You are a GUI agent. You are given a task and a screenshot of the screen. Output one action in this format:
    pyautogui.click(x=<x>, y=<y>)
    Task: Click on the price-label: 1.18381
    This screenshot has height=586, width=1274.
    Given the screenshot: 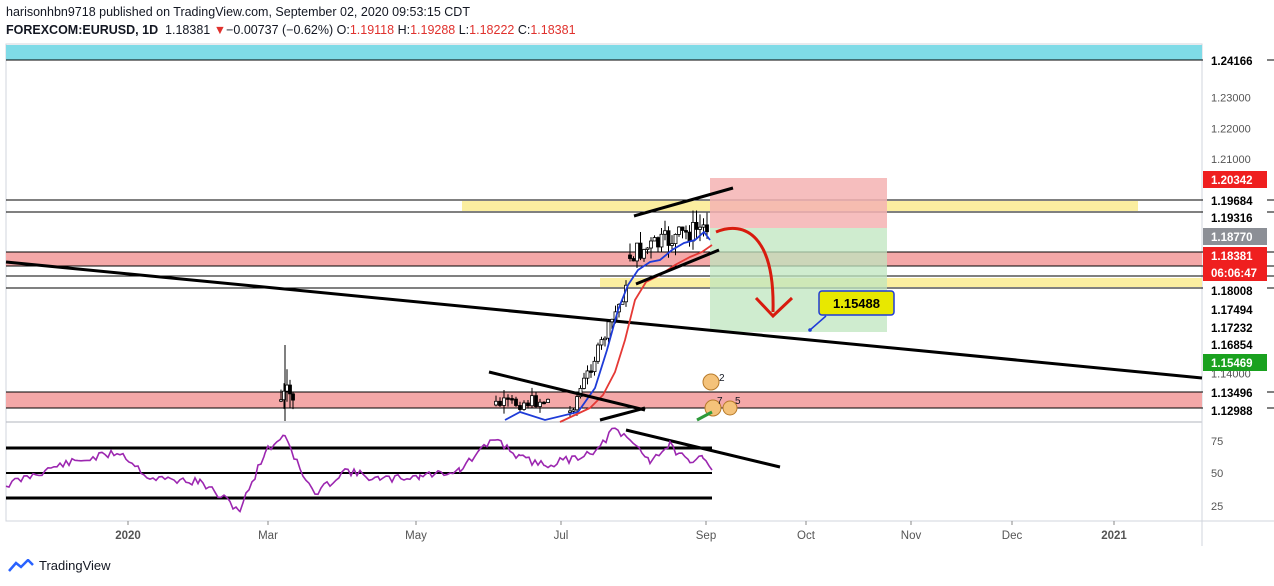 What is the action you would take?
    pyautogui.click(x=1232, y=257)
    